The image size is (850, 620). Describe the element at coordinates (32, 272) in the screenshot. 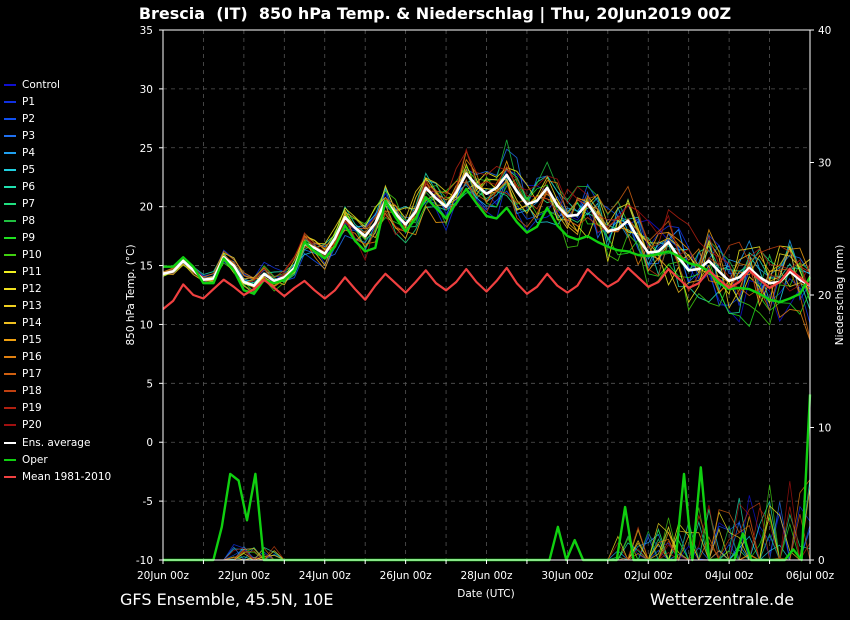

I see `legend-label: P11` at that location.